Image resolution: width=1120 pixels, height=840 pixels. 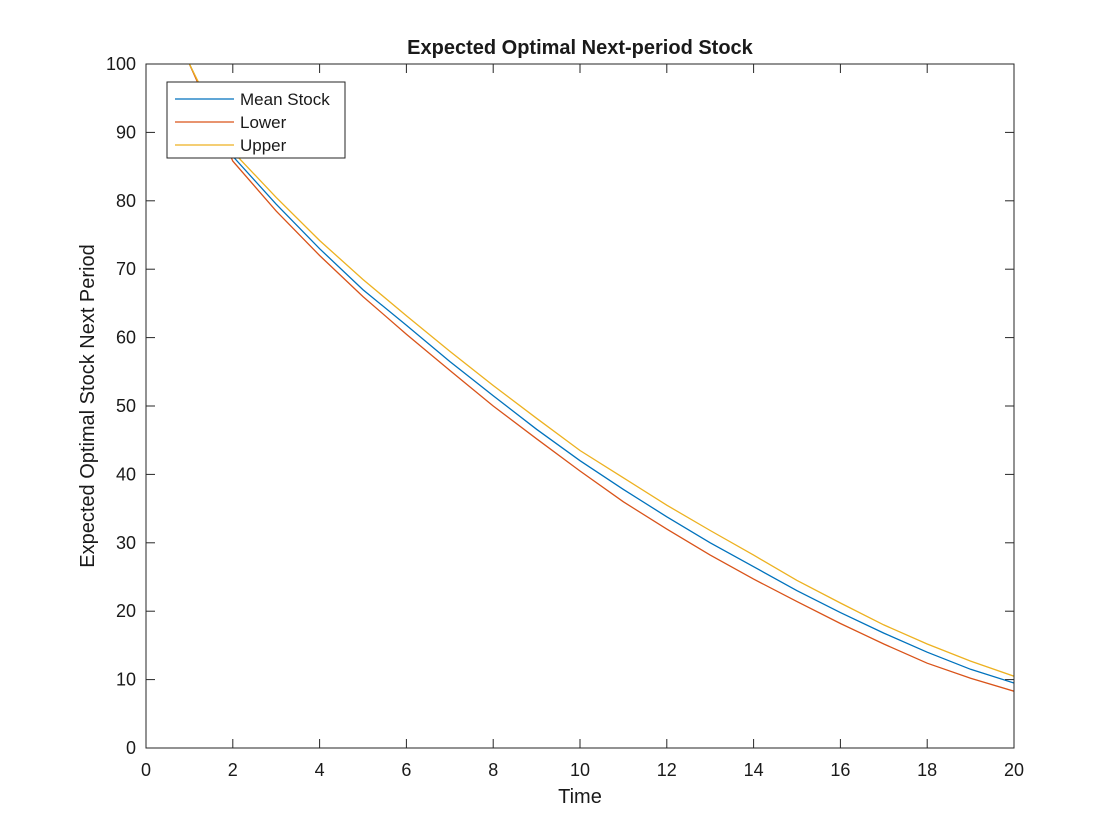 I want to click on y-tick-label: 50, so click(x=126, y=406).